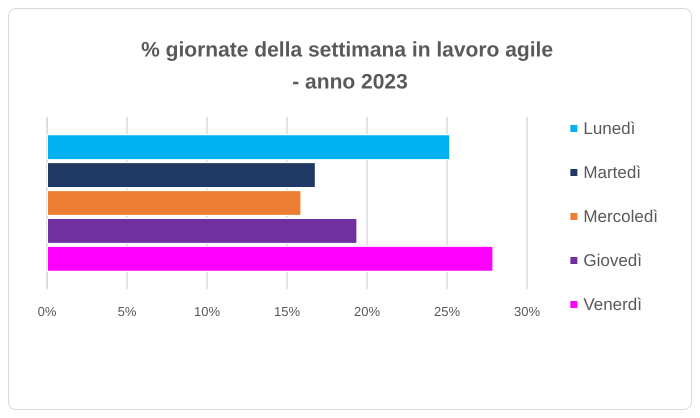 This screenshot has width=700, height=418. Describe the element at coordinates (612, 172) in the screenshot. I see `legend-label: Martedì` at that location.